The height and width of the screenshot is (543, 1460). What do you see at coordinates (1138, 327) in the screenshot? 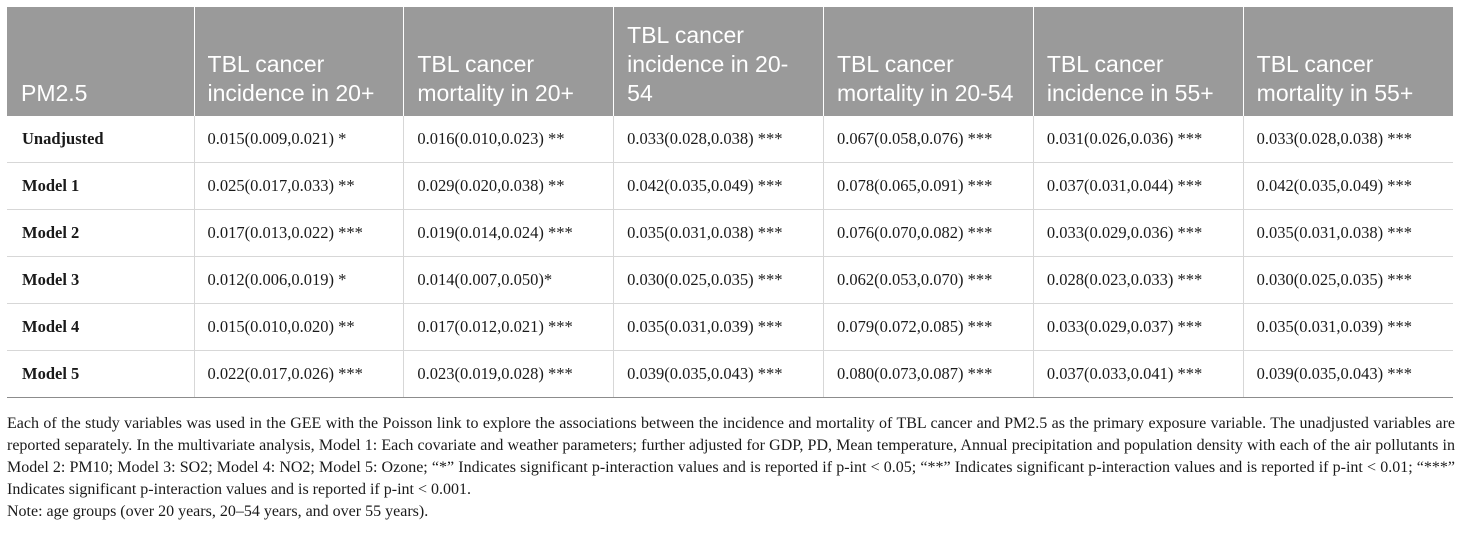
I see `table-cell: 0.033(0.029,0.037) ***` at bounding box center [1138, 327].